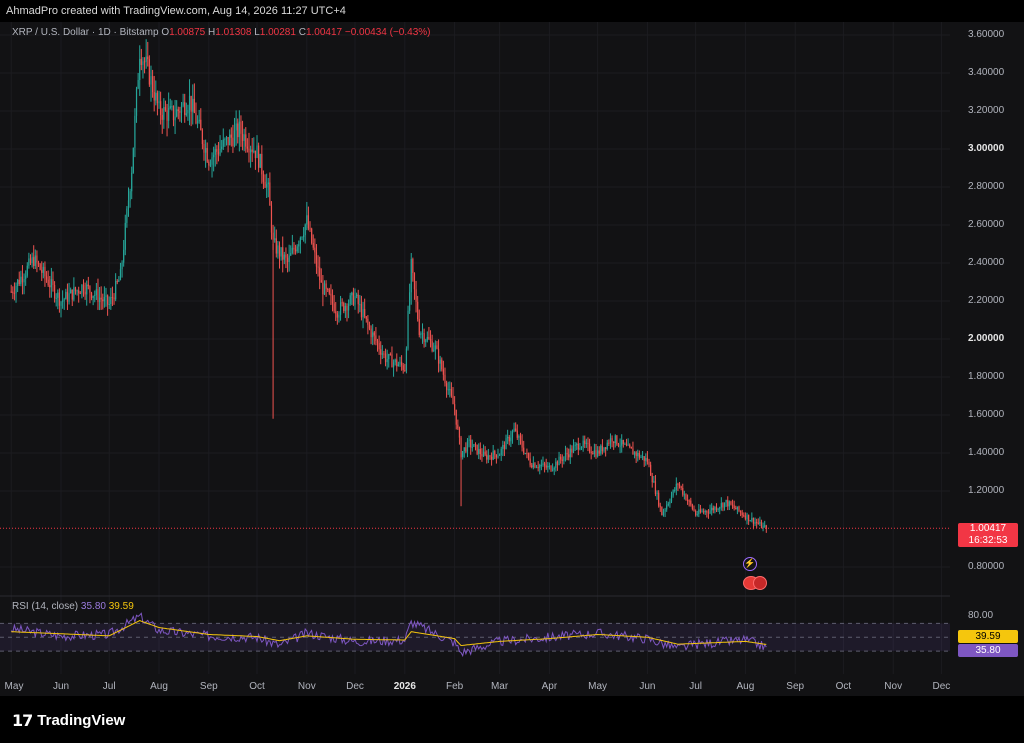  What do you see at coordinates (986, 414) in the screenshot?
I see `price-tick-label: 1.60000` at bounding box center [986, 414].